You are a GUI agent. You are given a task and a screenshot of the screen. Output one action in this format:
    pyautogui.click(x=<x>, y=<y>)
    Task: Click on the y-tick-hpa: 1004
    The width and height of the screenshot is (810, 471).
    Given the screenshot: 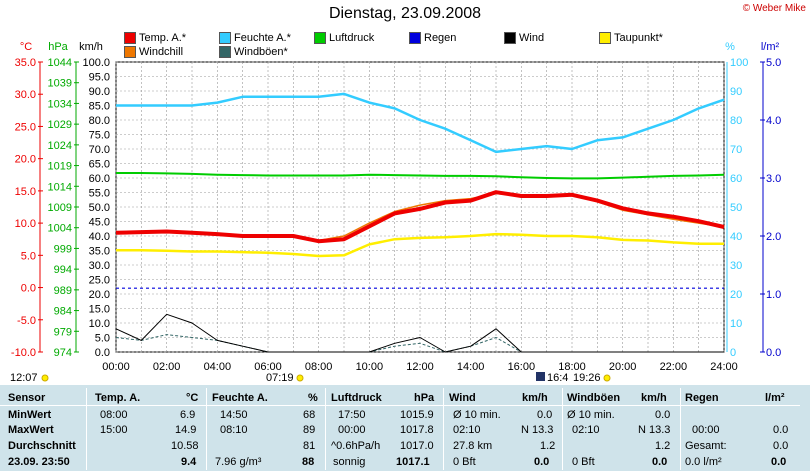 What is the action you would take?
    pyautogui.click(x=60, y=229)
    